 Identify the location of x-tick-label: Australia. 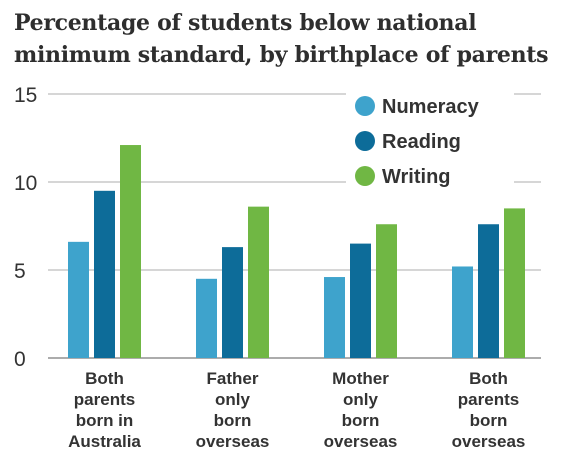
(104, 441).